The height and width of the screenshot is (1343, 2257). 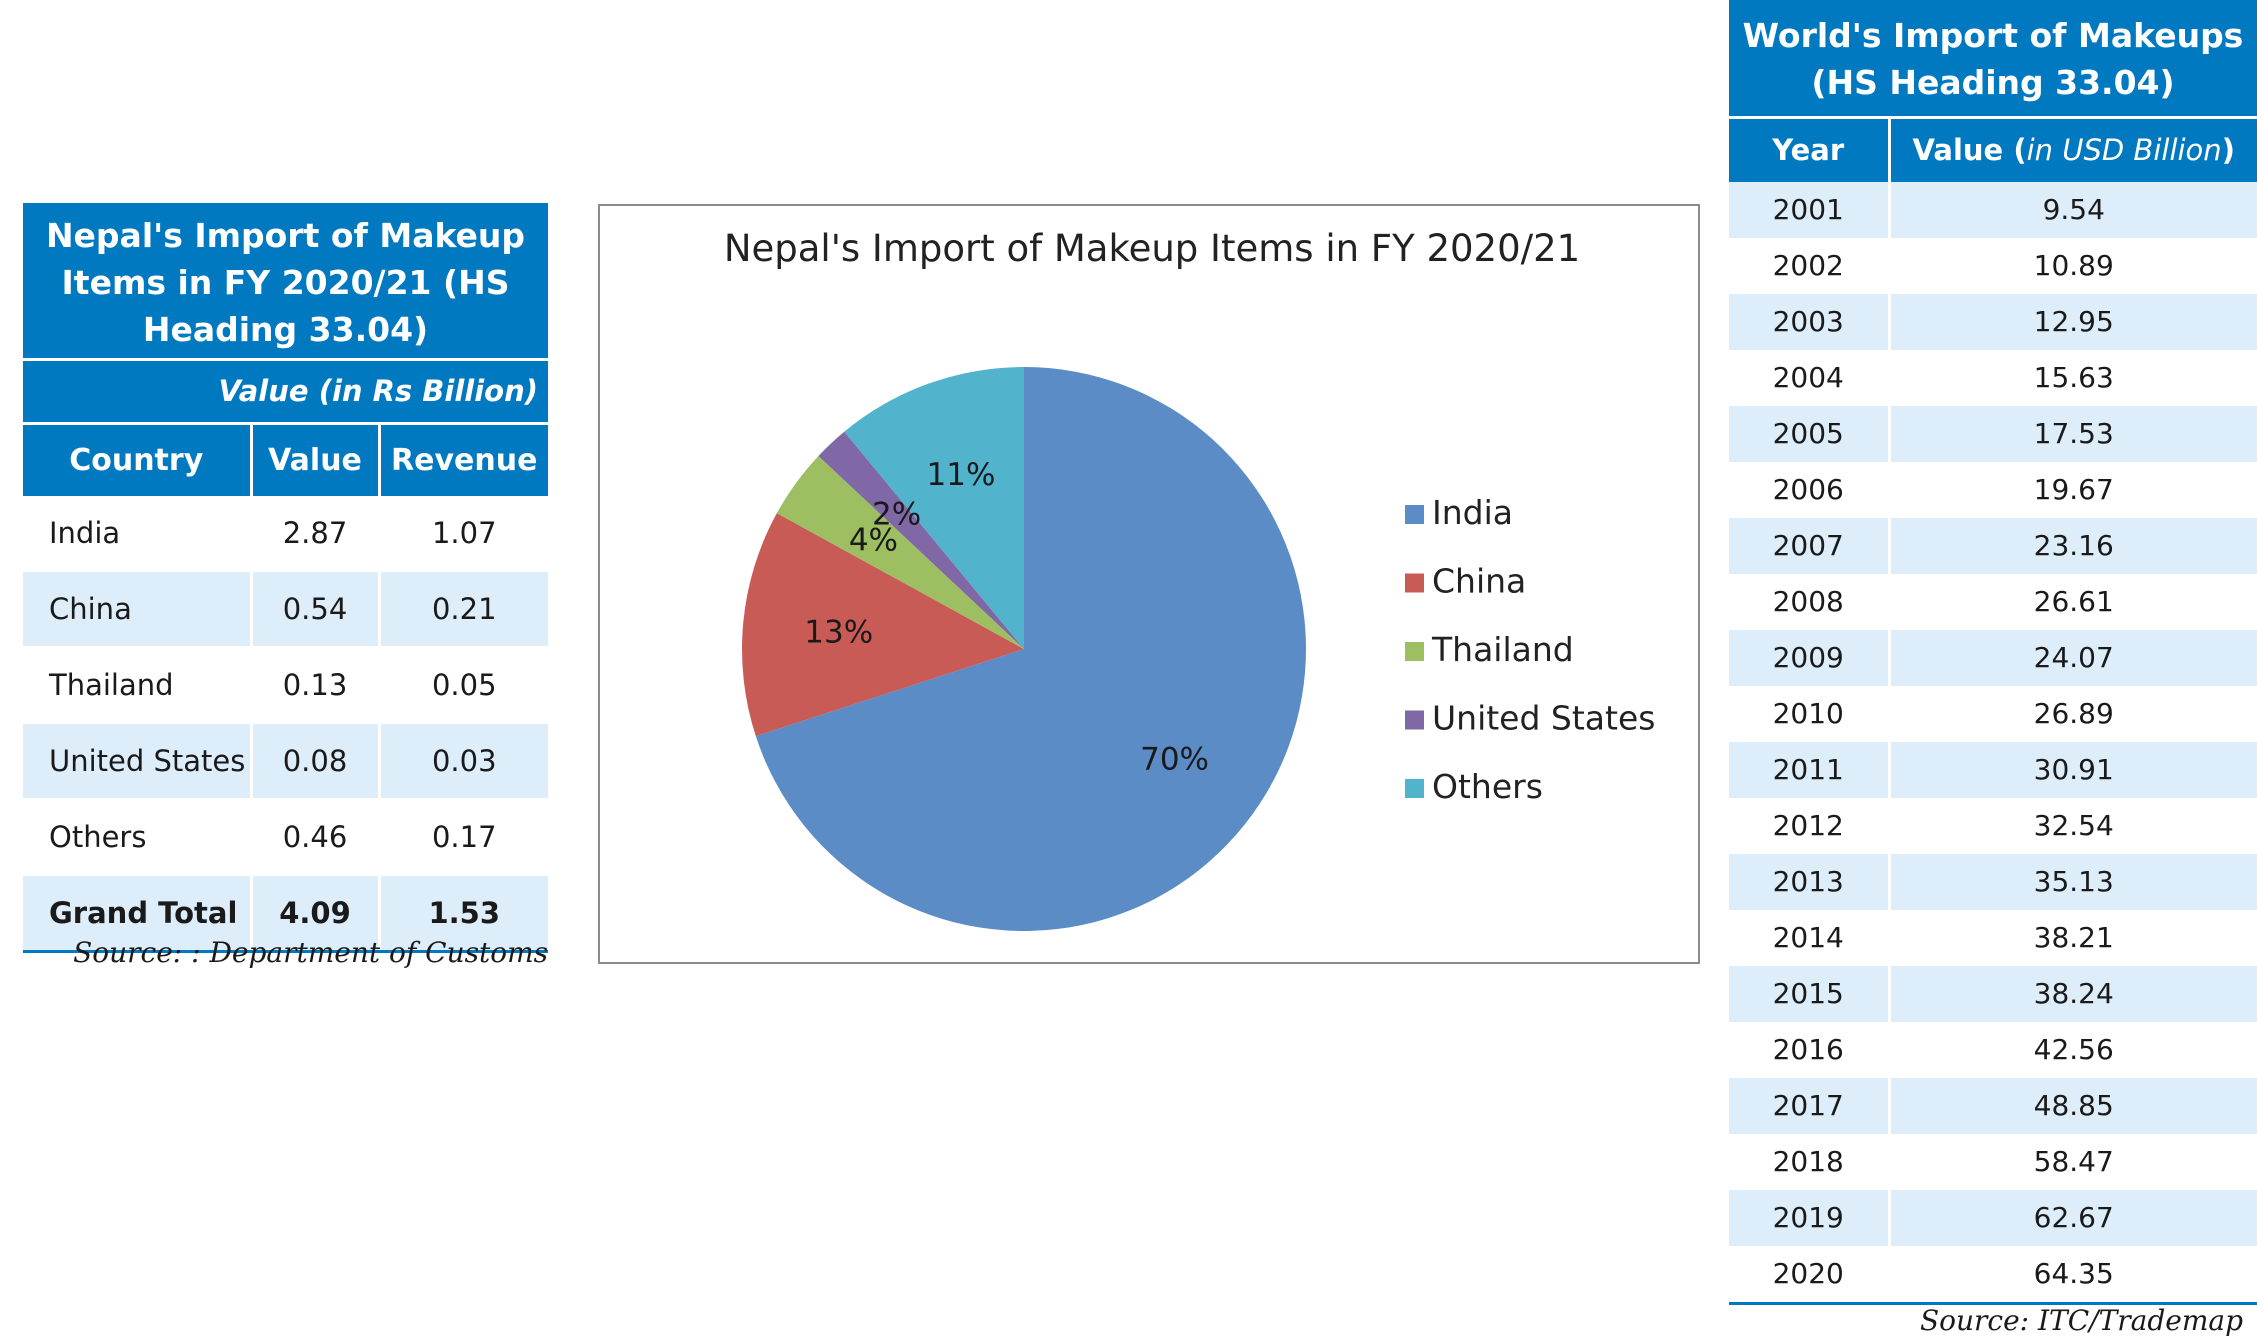 I want to click on col-header-country: Country, so click(x=138, y=459).